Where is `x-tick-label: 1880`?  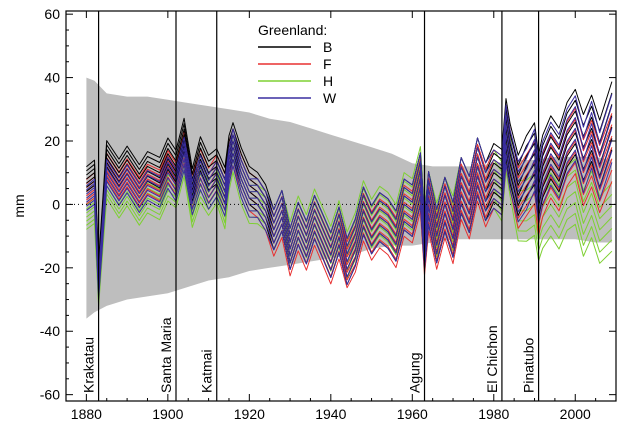
x-tick-label: 1880 is located at coordinates (86, 414).